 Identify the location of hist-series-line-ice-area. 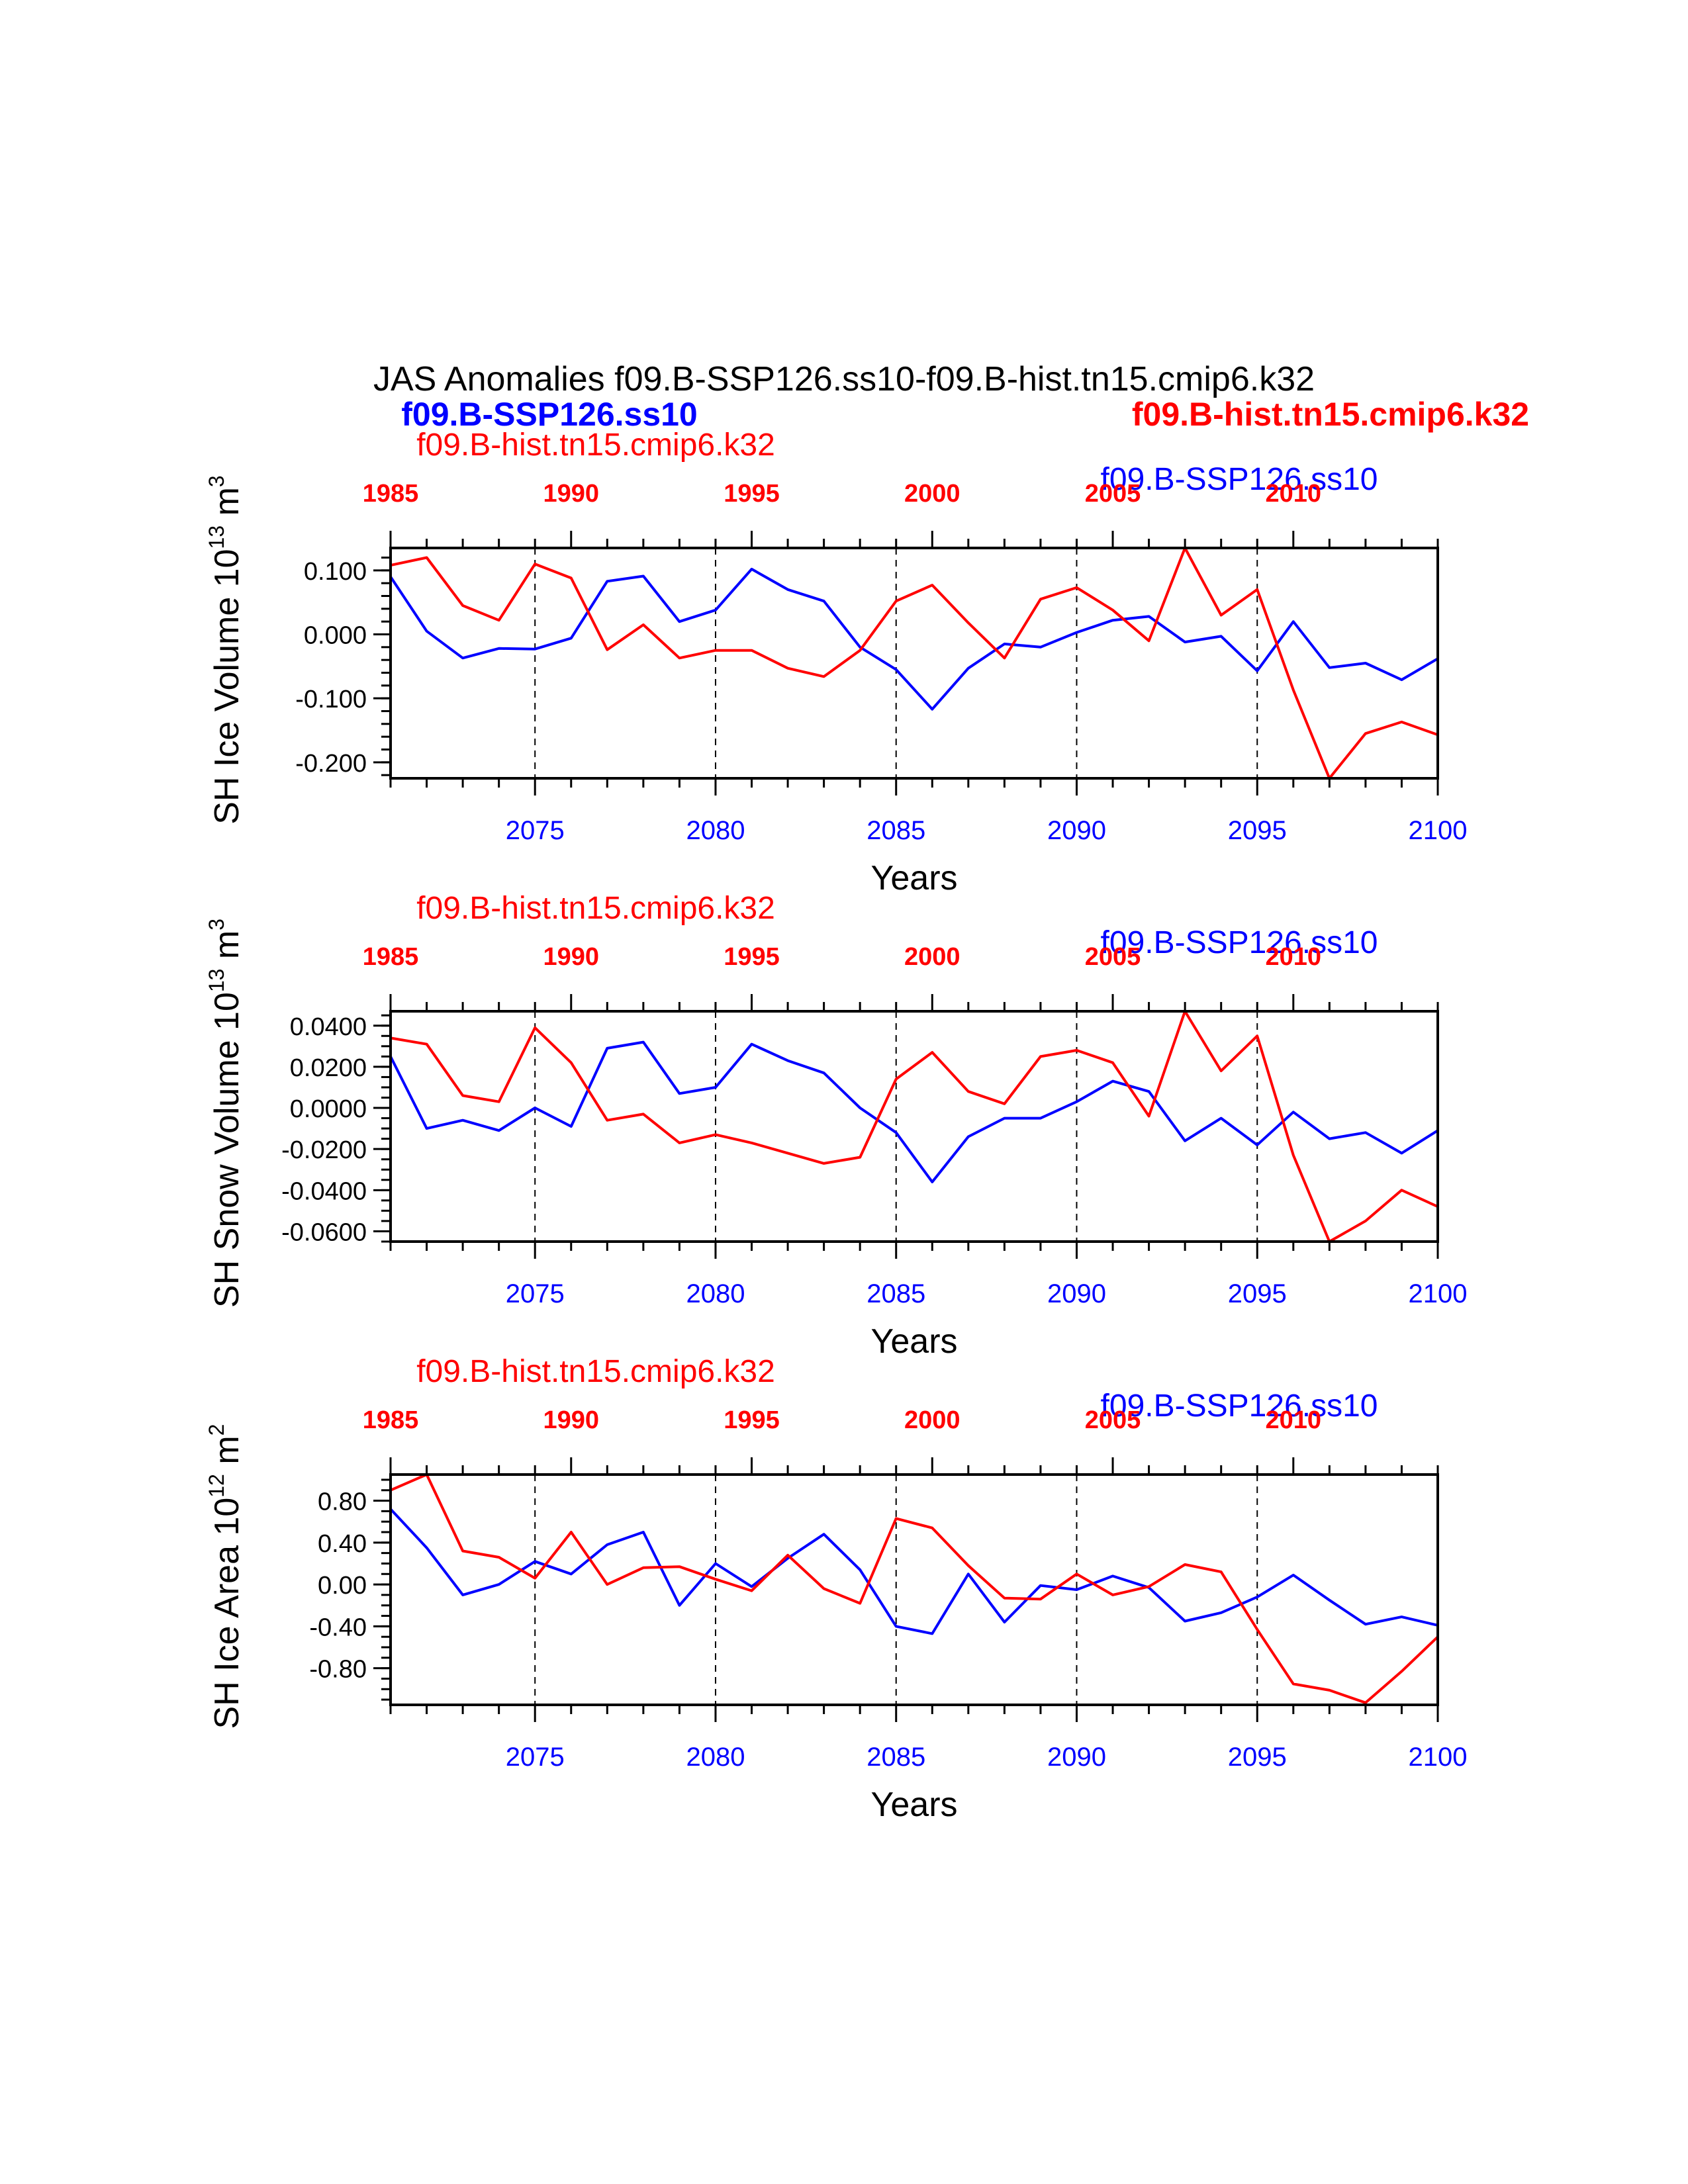
(914, 1588).